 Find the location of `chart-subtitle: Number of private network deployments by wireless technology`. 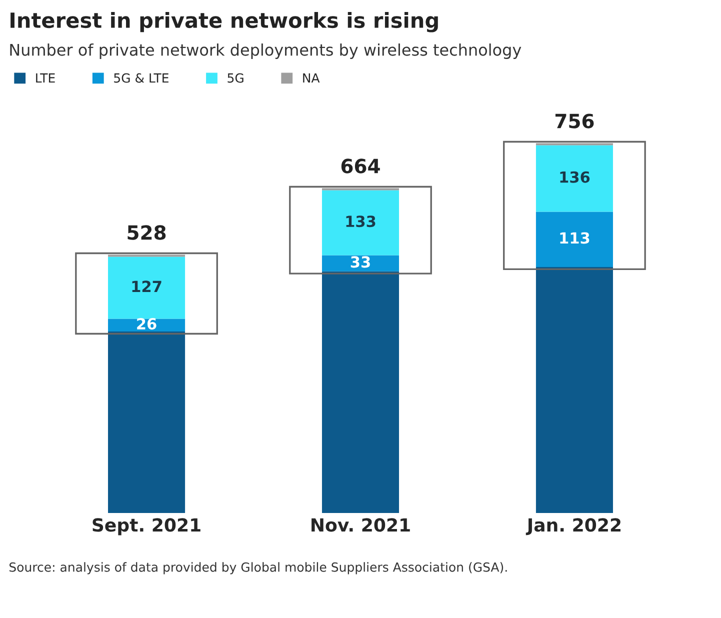

chart-subtitle: Number of private network deployments by wireless technology is located at coordinates (266, 51).